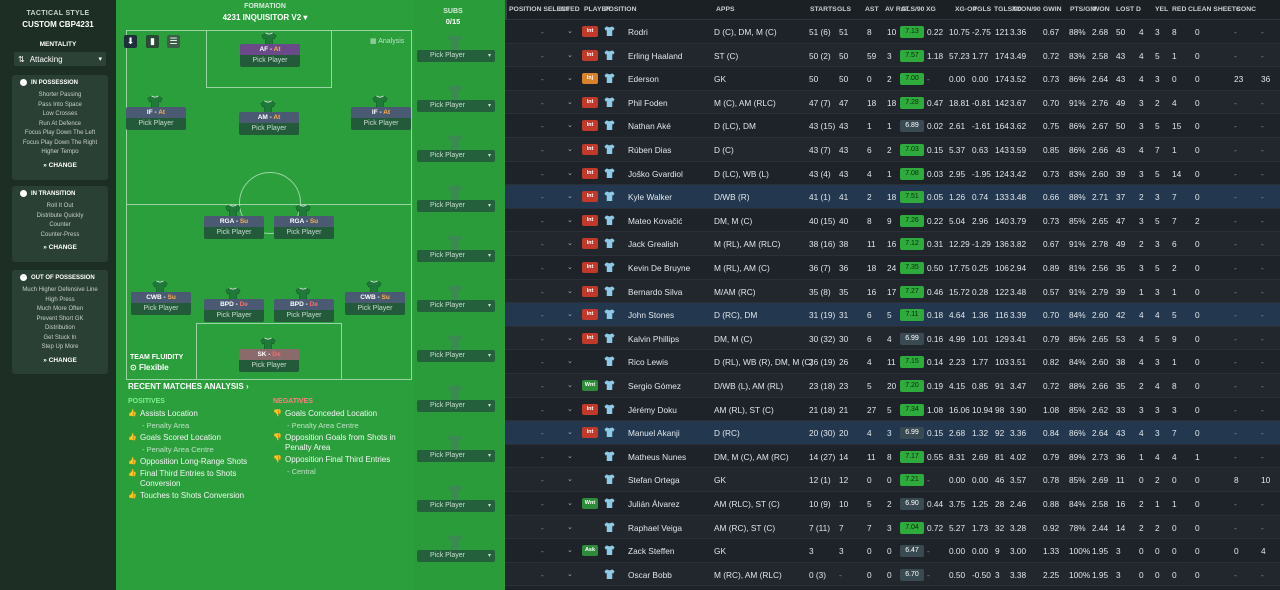 This screenshot has width=1280, height=590. What do you see at coordinates (1052, 9) in the screenshot?
I see `column-header: GWIN` at bounding box center [1052, 9].